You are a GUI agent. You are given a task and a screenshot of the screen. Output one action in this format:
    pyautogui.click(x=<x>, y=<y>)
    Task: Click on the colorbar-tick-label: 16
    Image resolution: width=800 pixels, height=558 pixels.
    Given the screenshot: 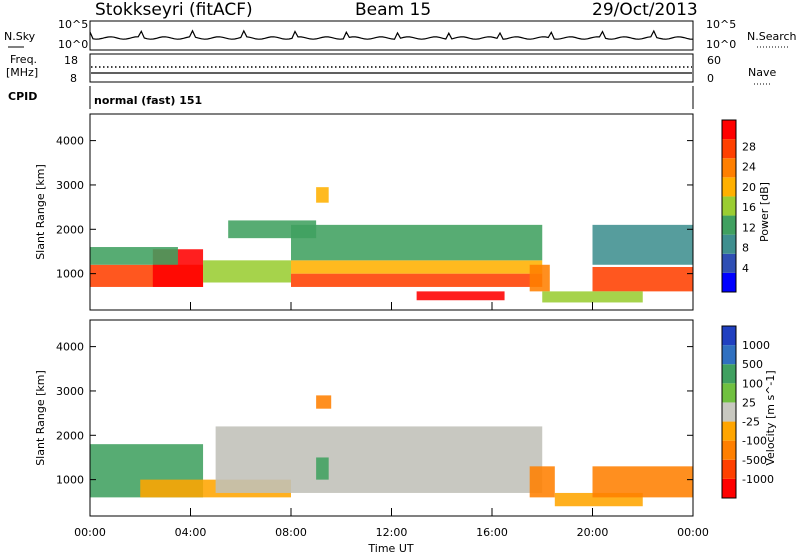 What is the action you would take?
    pyautogui.click(x=749, y=207)
    